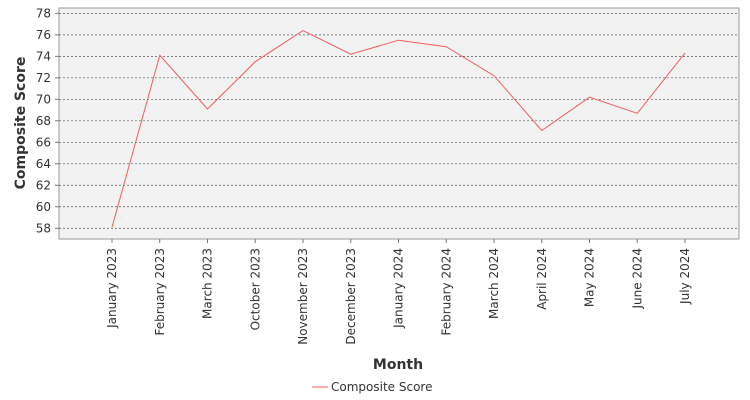  Describe the element at coordinates (43, 99) in the screenshot. I see `y-tick-label: 70` at that location.